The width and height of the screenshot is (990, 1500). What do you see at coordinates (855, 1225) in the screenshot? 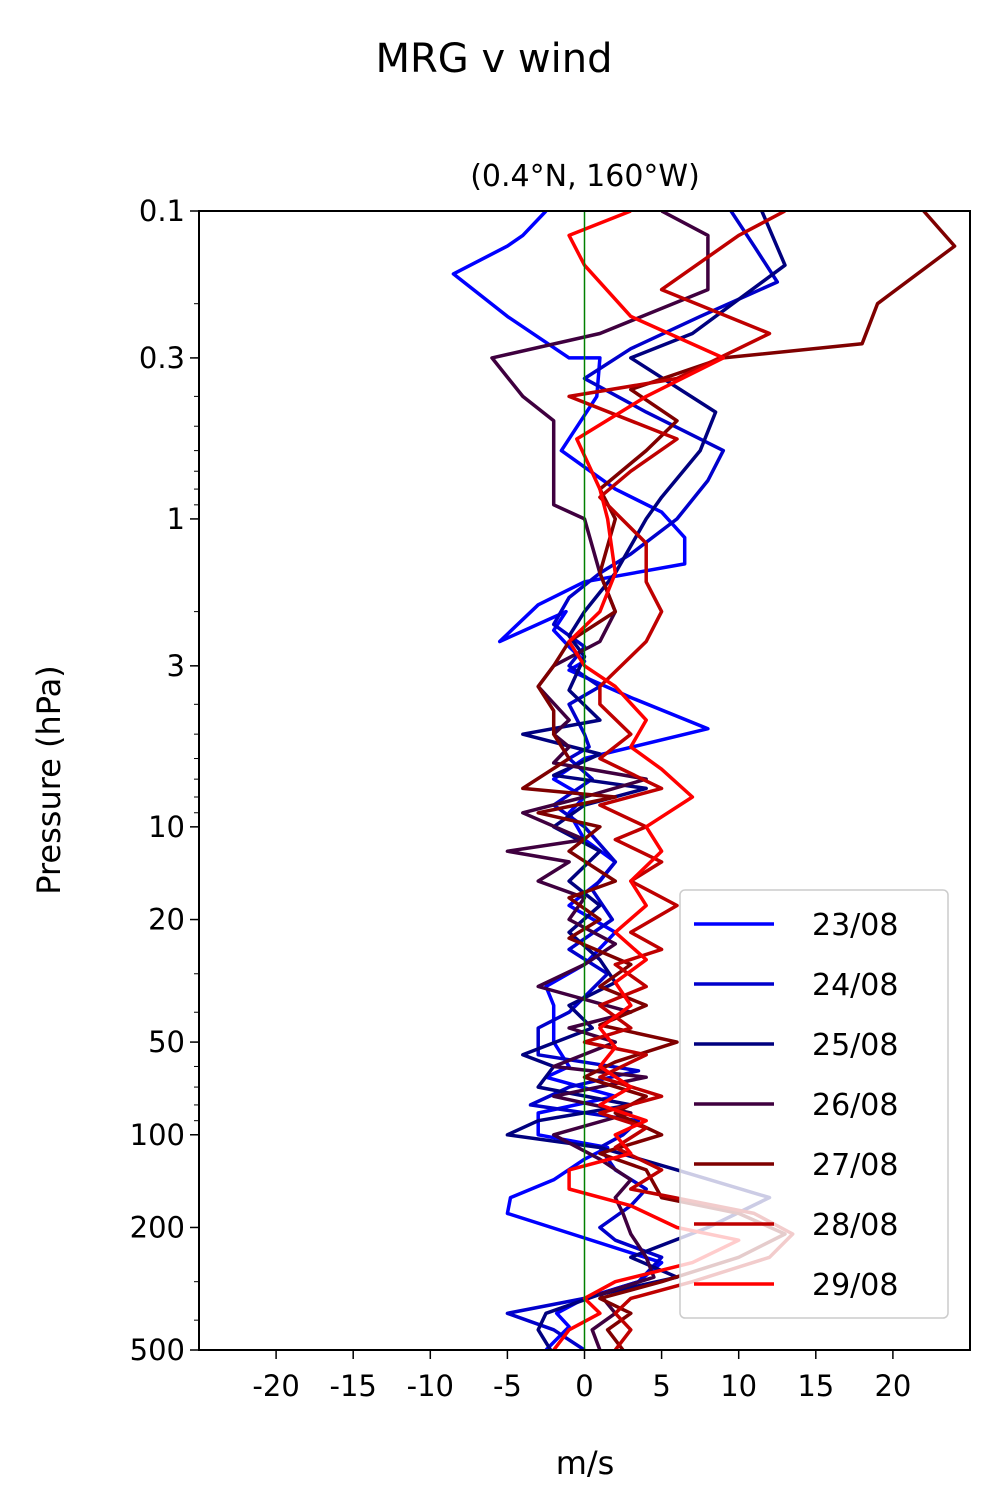
I see `legend-label: 28/08` at bounding box center [855, 1225].